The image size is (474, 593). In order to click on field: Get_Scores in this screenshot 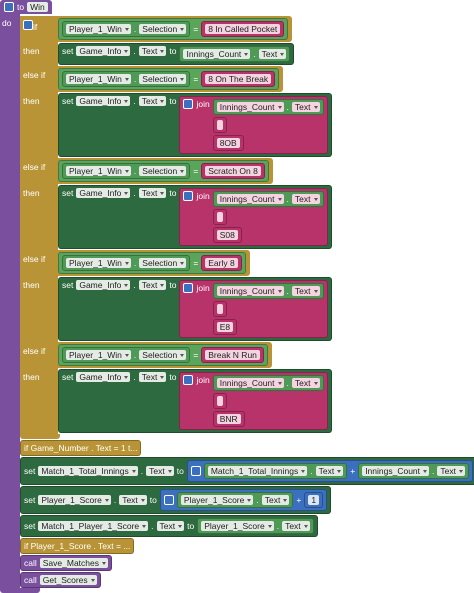, I will do `click(68, 580)`.